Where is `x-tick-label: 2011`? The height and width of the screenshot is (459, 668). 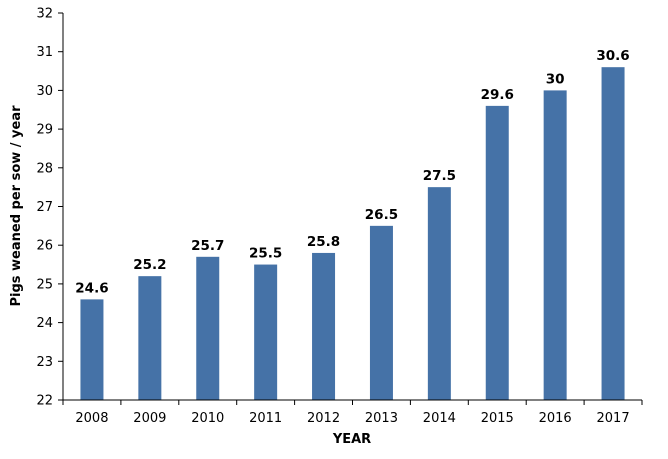
x-tick-label: 2011 is located at coordinates (265, 418).